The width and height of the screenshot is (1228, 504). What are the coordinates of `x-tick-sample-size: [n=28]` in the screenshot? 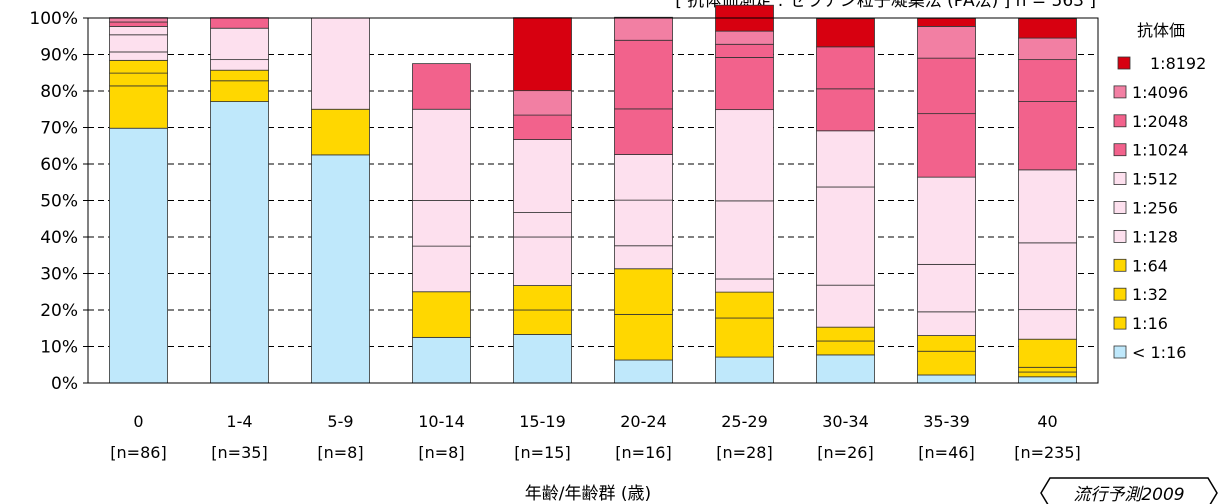 It's located at (744, 452).